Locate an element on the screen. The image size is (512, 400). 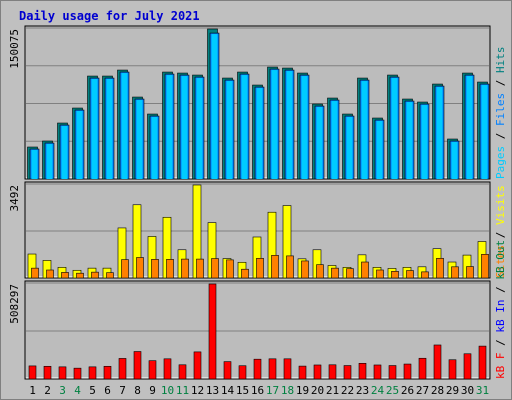
x-tick-label: 28 is located at coordinates (437, 390).